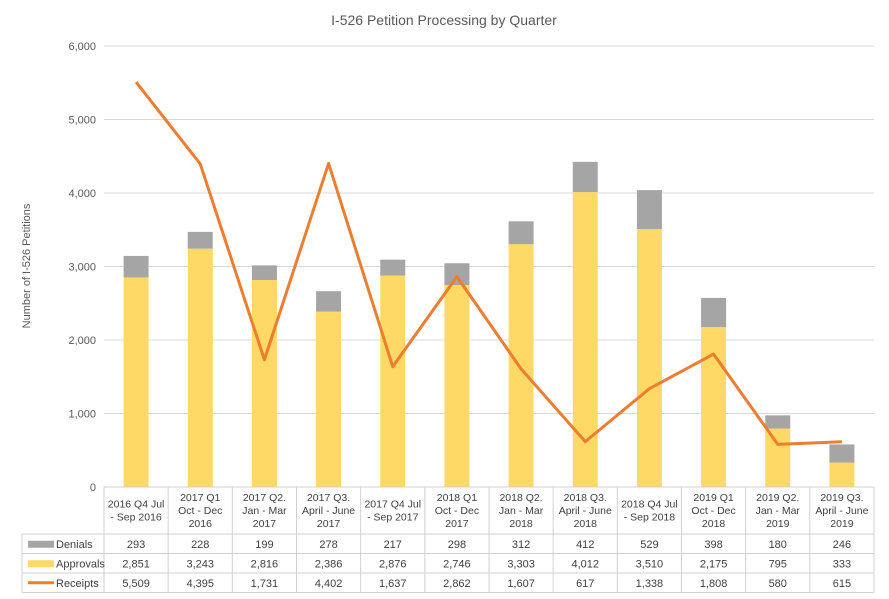 This screenshot has height=599, width=889. Describe the element at coordinates (393, 584) in the screenshot. I see `data-label-receipts: 1,637` at that location.